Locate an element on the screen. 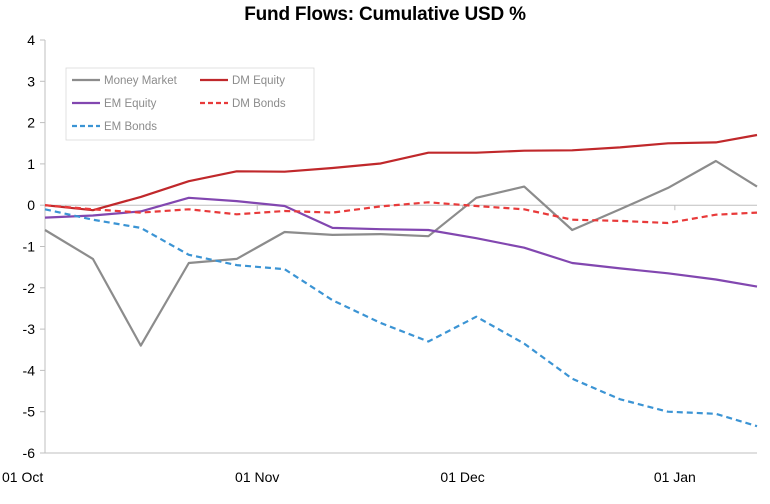 This screenshot has width=770, height=504. legend-label-money-market: Money Market is located at coordinates (141, 81).